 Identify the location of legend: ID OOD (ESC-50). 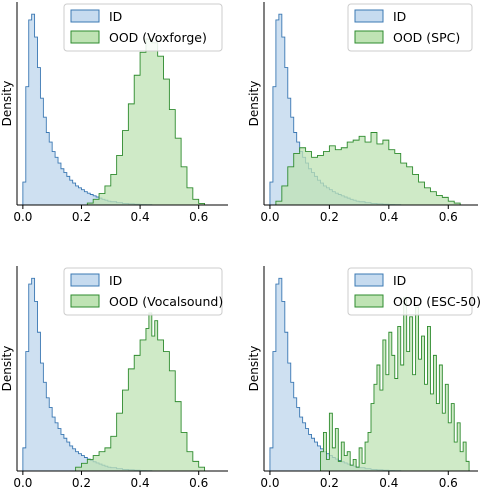
(413, 291).